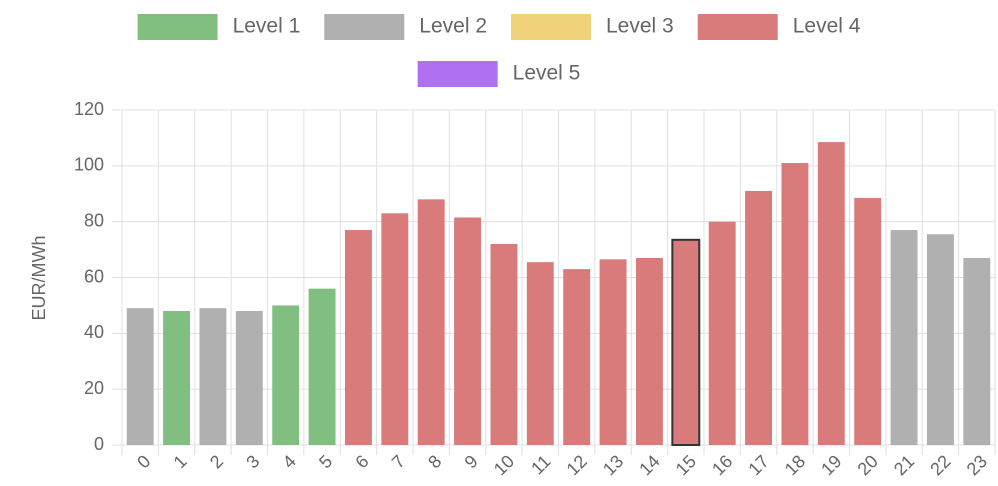 This screenshot has height=486, width=998. What do you see at coordinates (39, 278) in the screenshot?
I see `y-axis-label: EUR/MWh` at bounding box center [39, 278].